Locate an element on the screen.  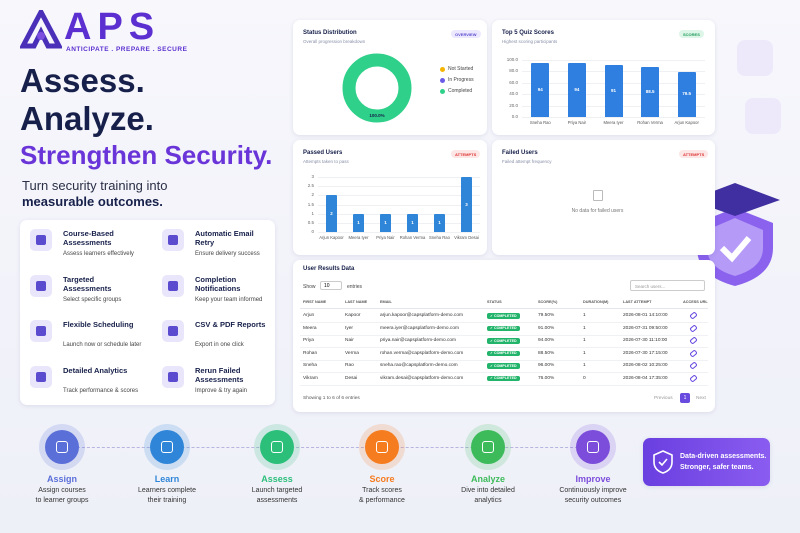
deco-icon is located at coordinates (763, 116).